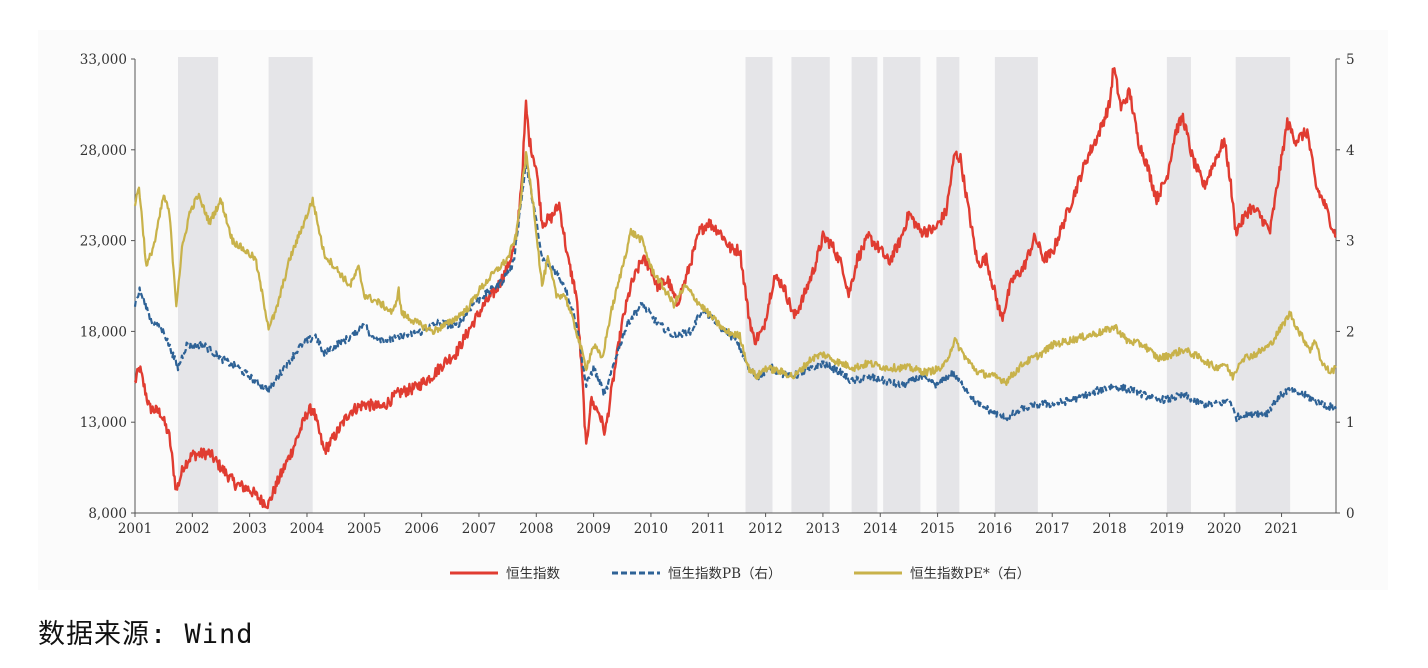  Describe the element at coordinates (995, 529) in the screenshot. I see `x-tick-label: 2016` at that location.